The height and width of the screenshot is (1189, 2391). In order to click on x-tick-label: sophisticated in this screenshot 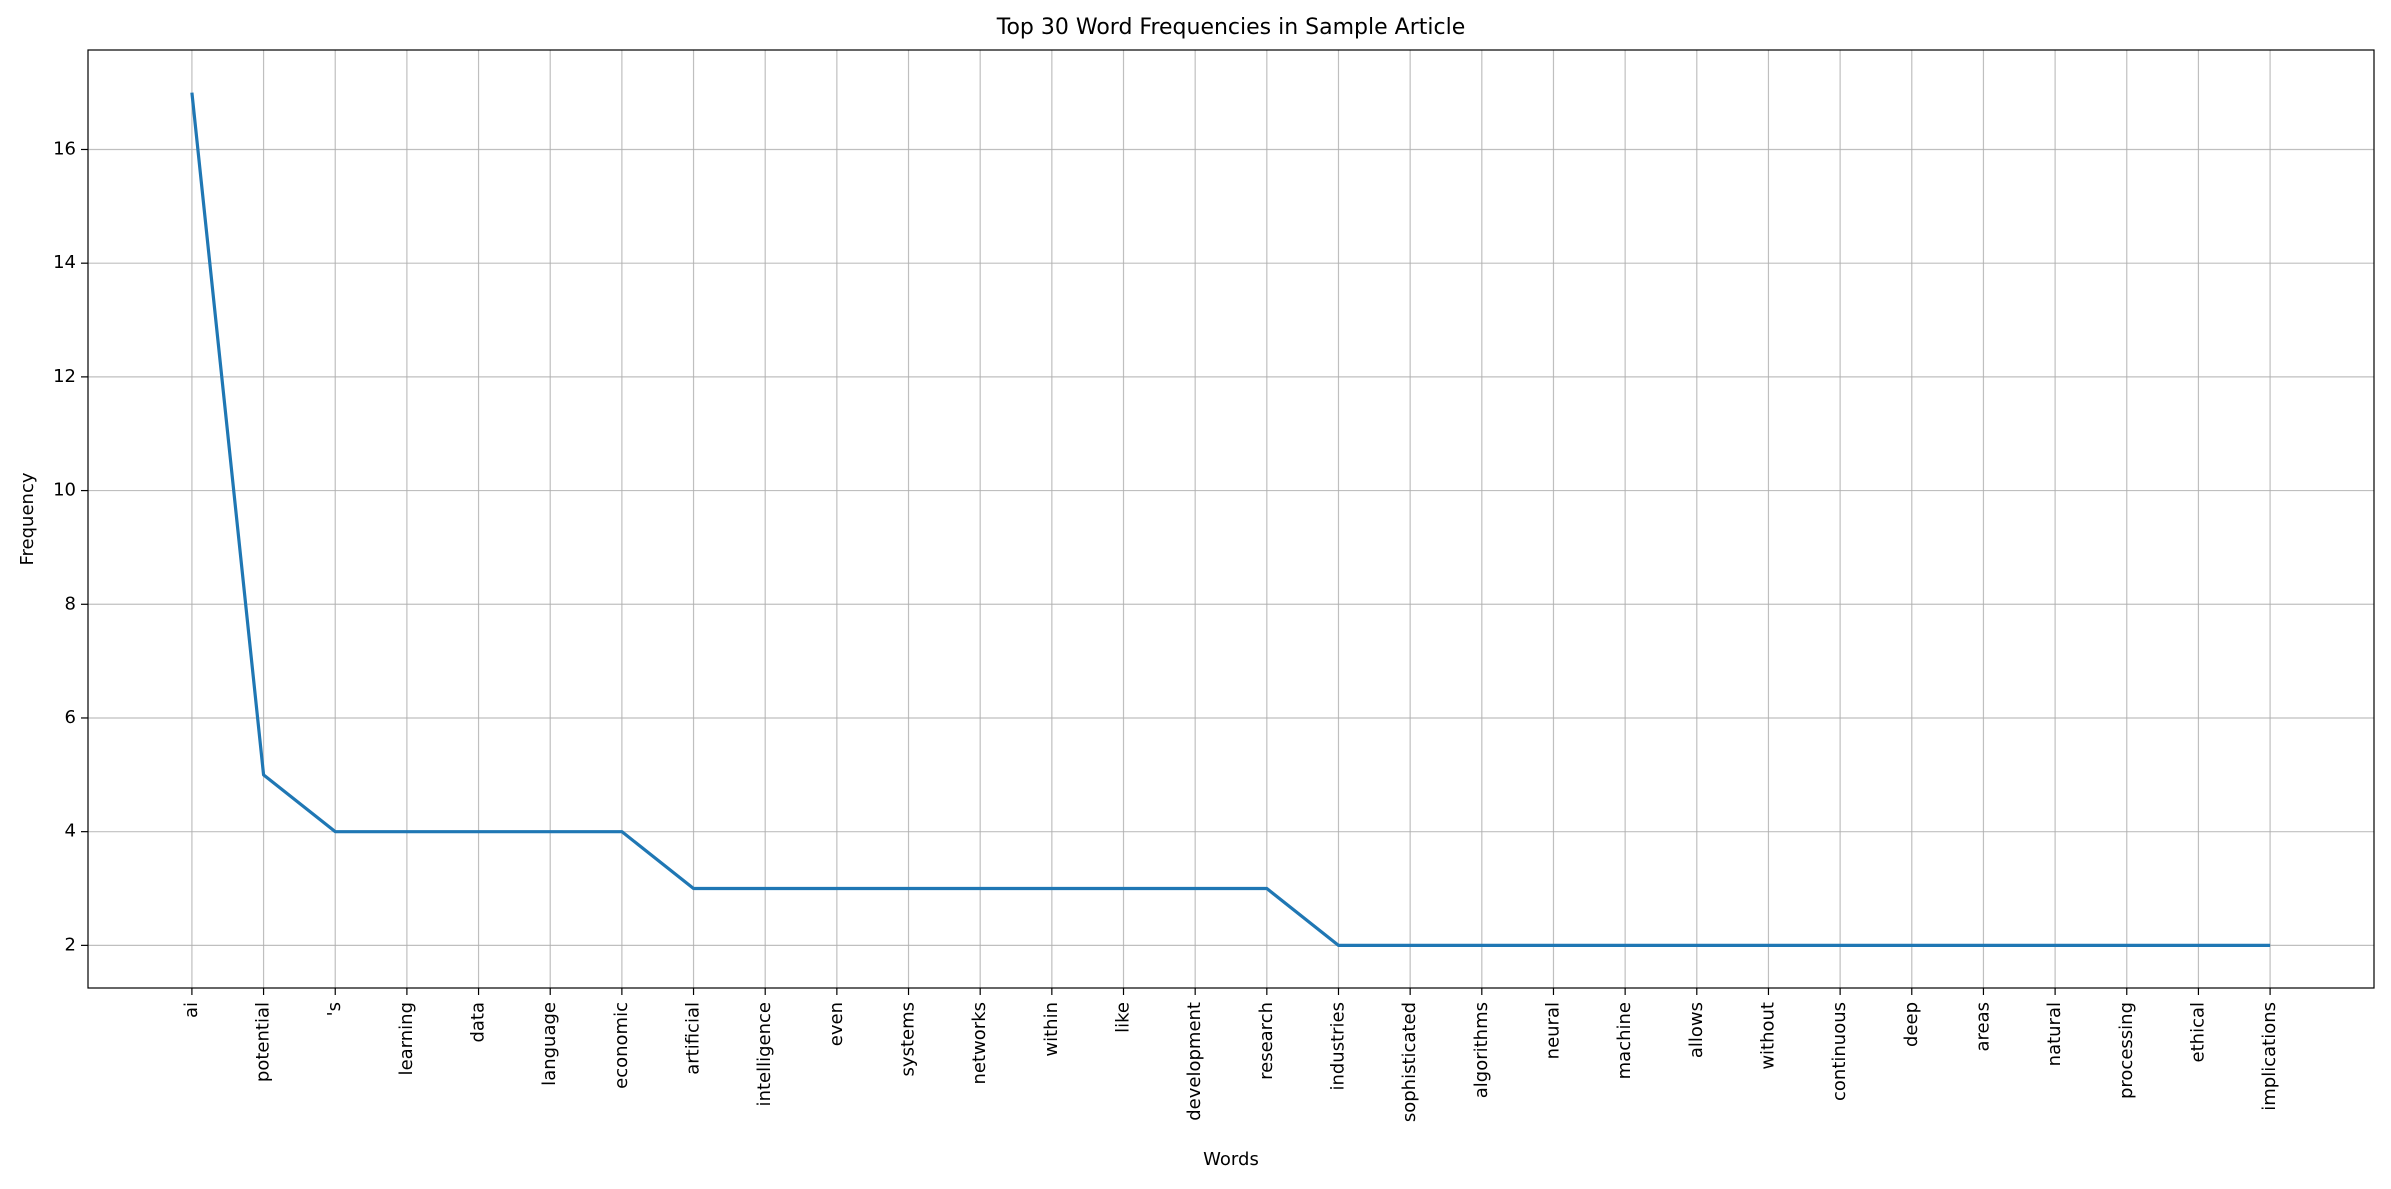, I will do `click(1409, 1062)`.